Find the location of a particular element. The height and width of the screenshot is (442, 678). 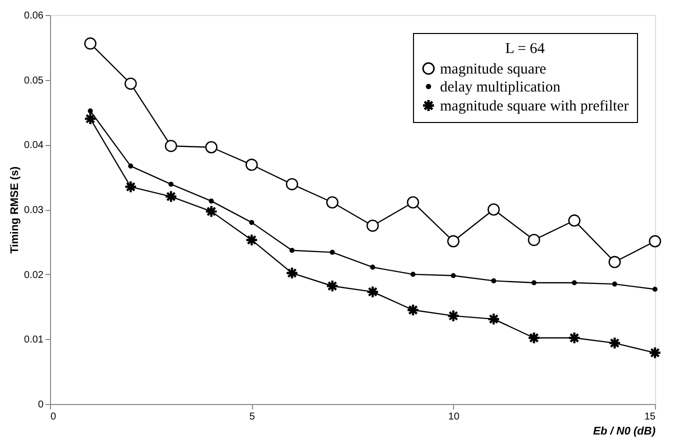

y-axis-title: Timing RMSE (s) is located at coordinates (15, 210).